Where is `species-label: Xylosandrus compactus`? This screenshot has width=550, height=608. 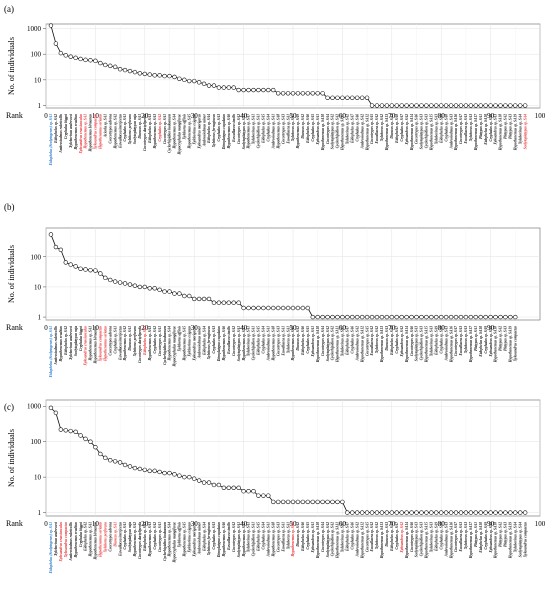 species-label: Xylosandrus compactus is located at coordinates (516, 343).